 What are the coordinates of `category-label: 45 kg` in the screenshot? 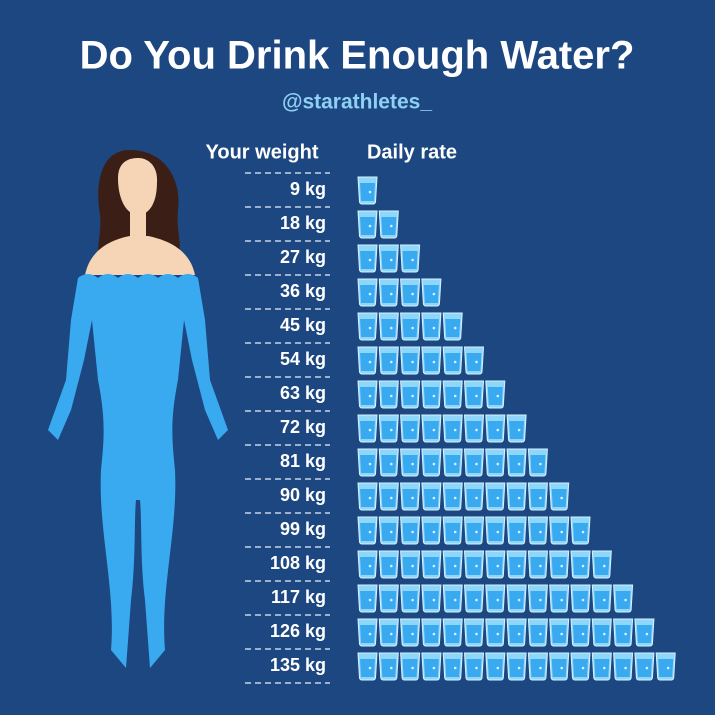 It's located at (303, 325).